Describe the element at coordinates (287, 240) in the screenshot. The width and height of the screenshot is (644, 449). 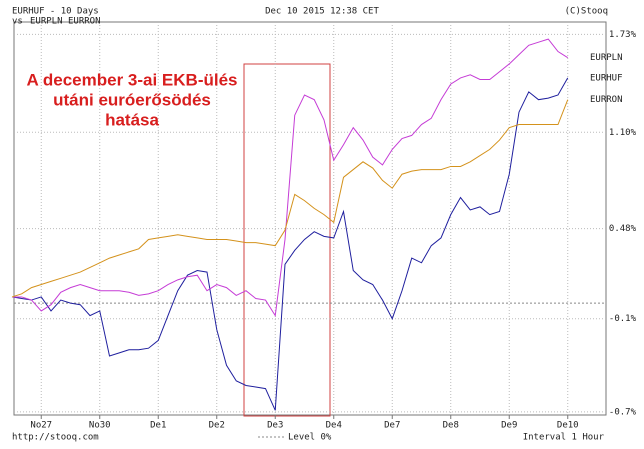
I see `highlight-box` at that location.